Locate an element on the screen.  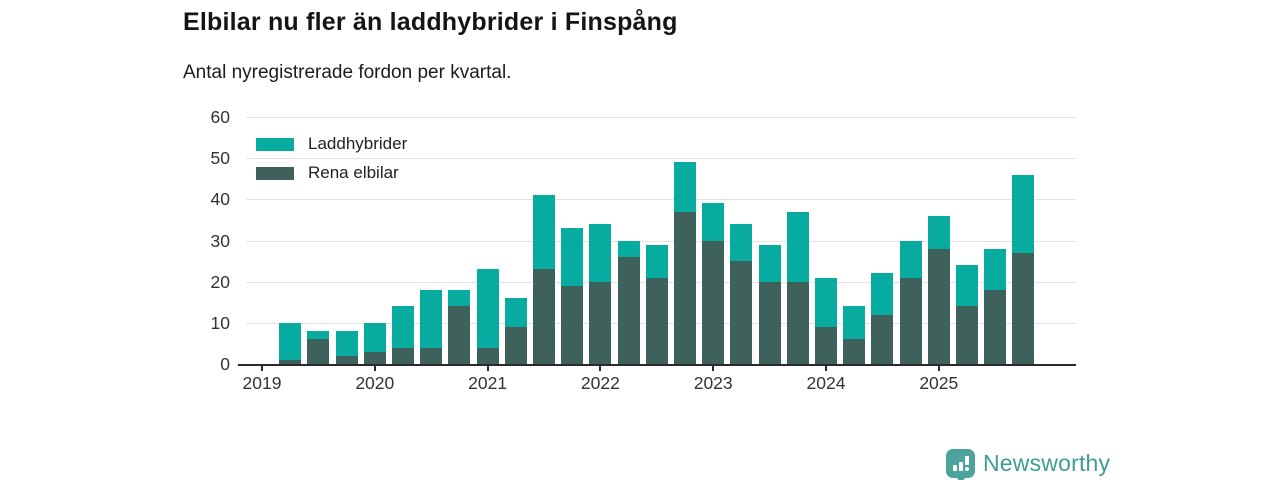
bar-2021-Q1 is located at coordinates (487, 316).